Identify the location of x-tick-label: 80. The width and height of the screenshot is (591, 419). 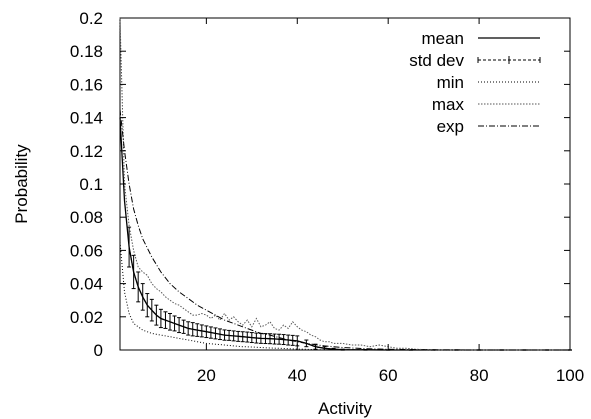
(479, 375).